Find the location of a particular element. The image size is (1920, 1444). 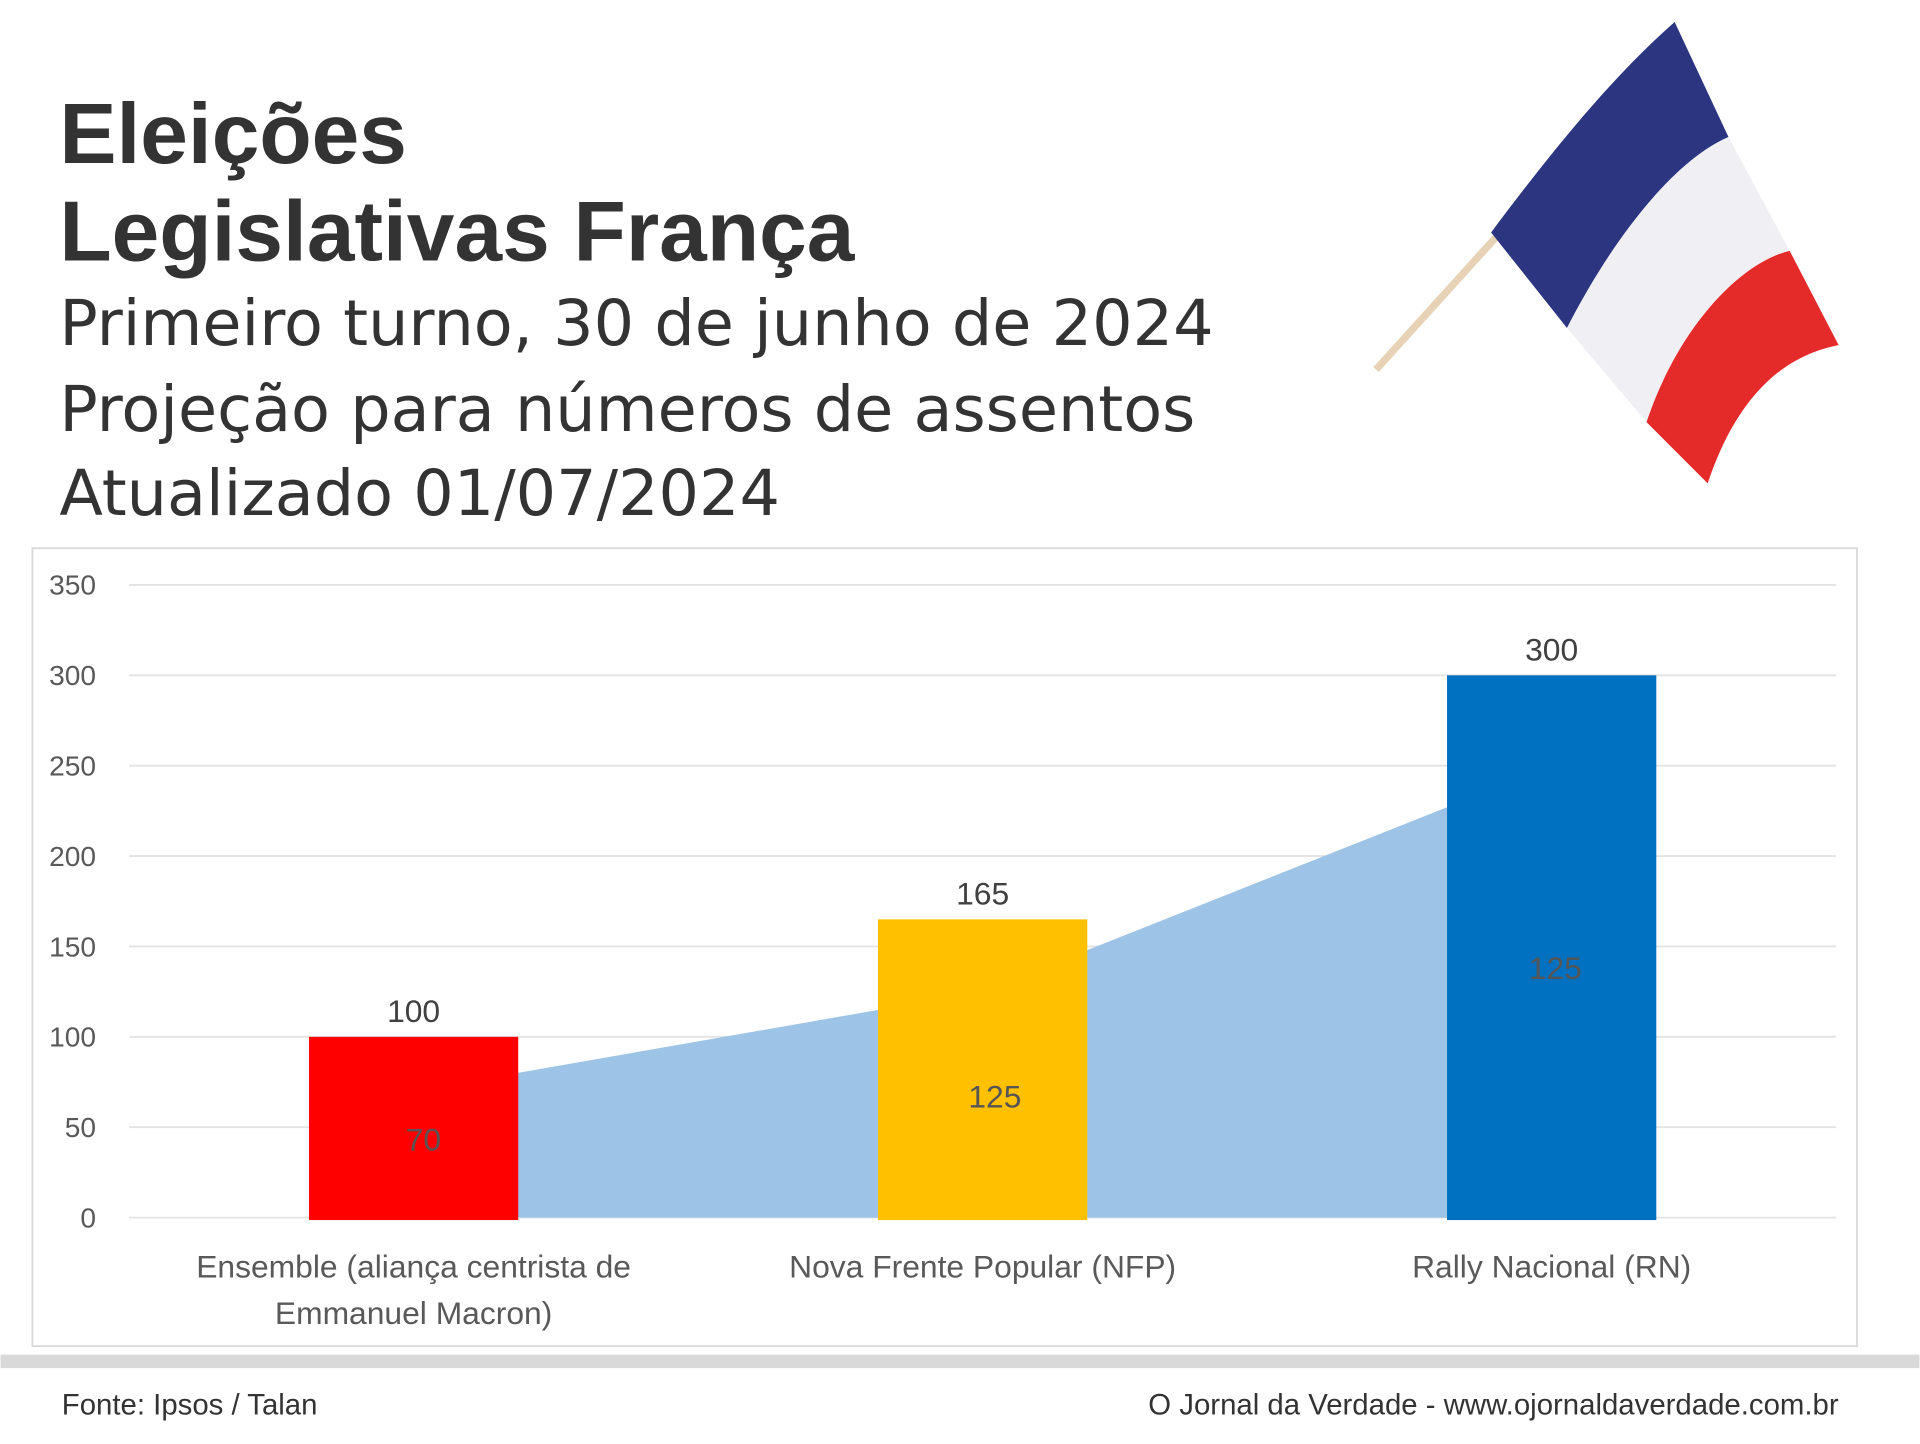

footer-source: Fonte: Ipsos / Talan is located at coordinates (190, 1405).